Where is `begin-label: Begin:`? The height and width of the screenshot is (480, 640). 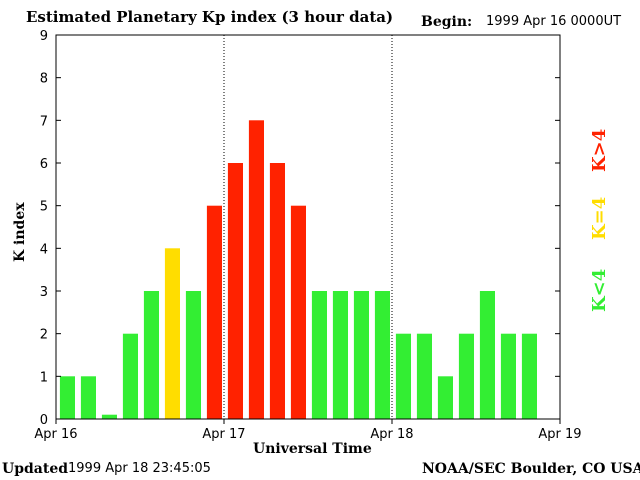
begin-label: Begin: is located at coordinates (447, 22).